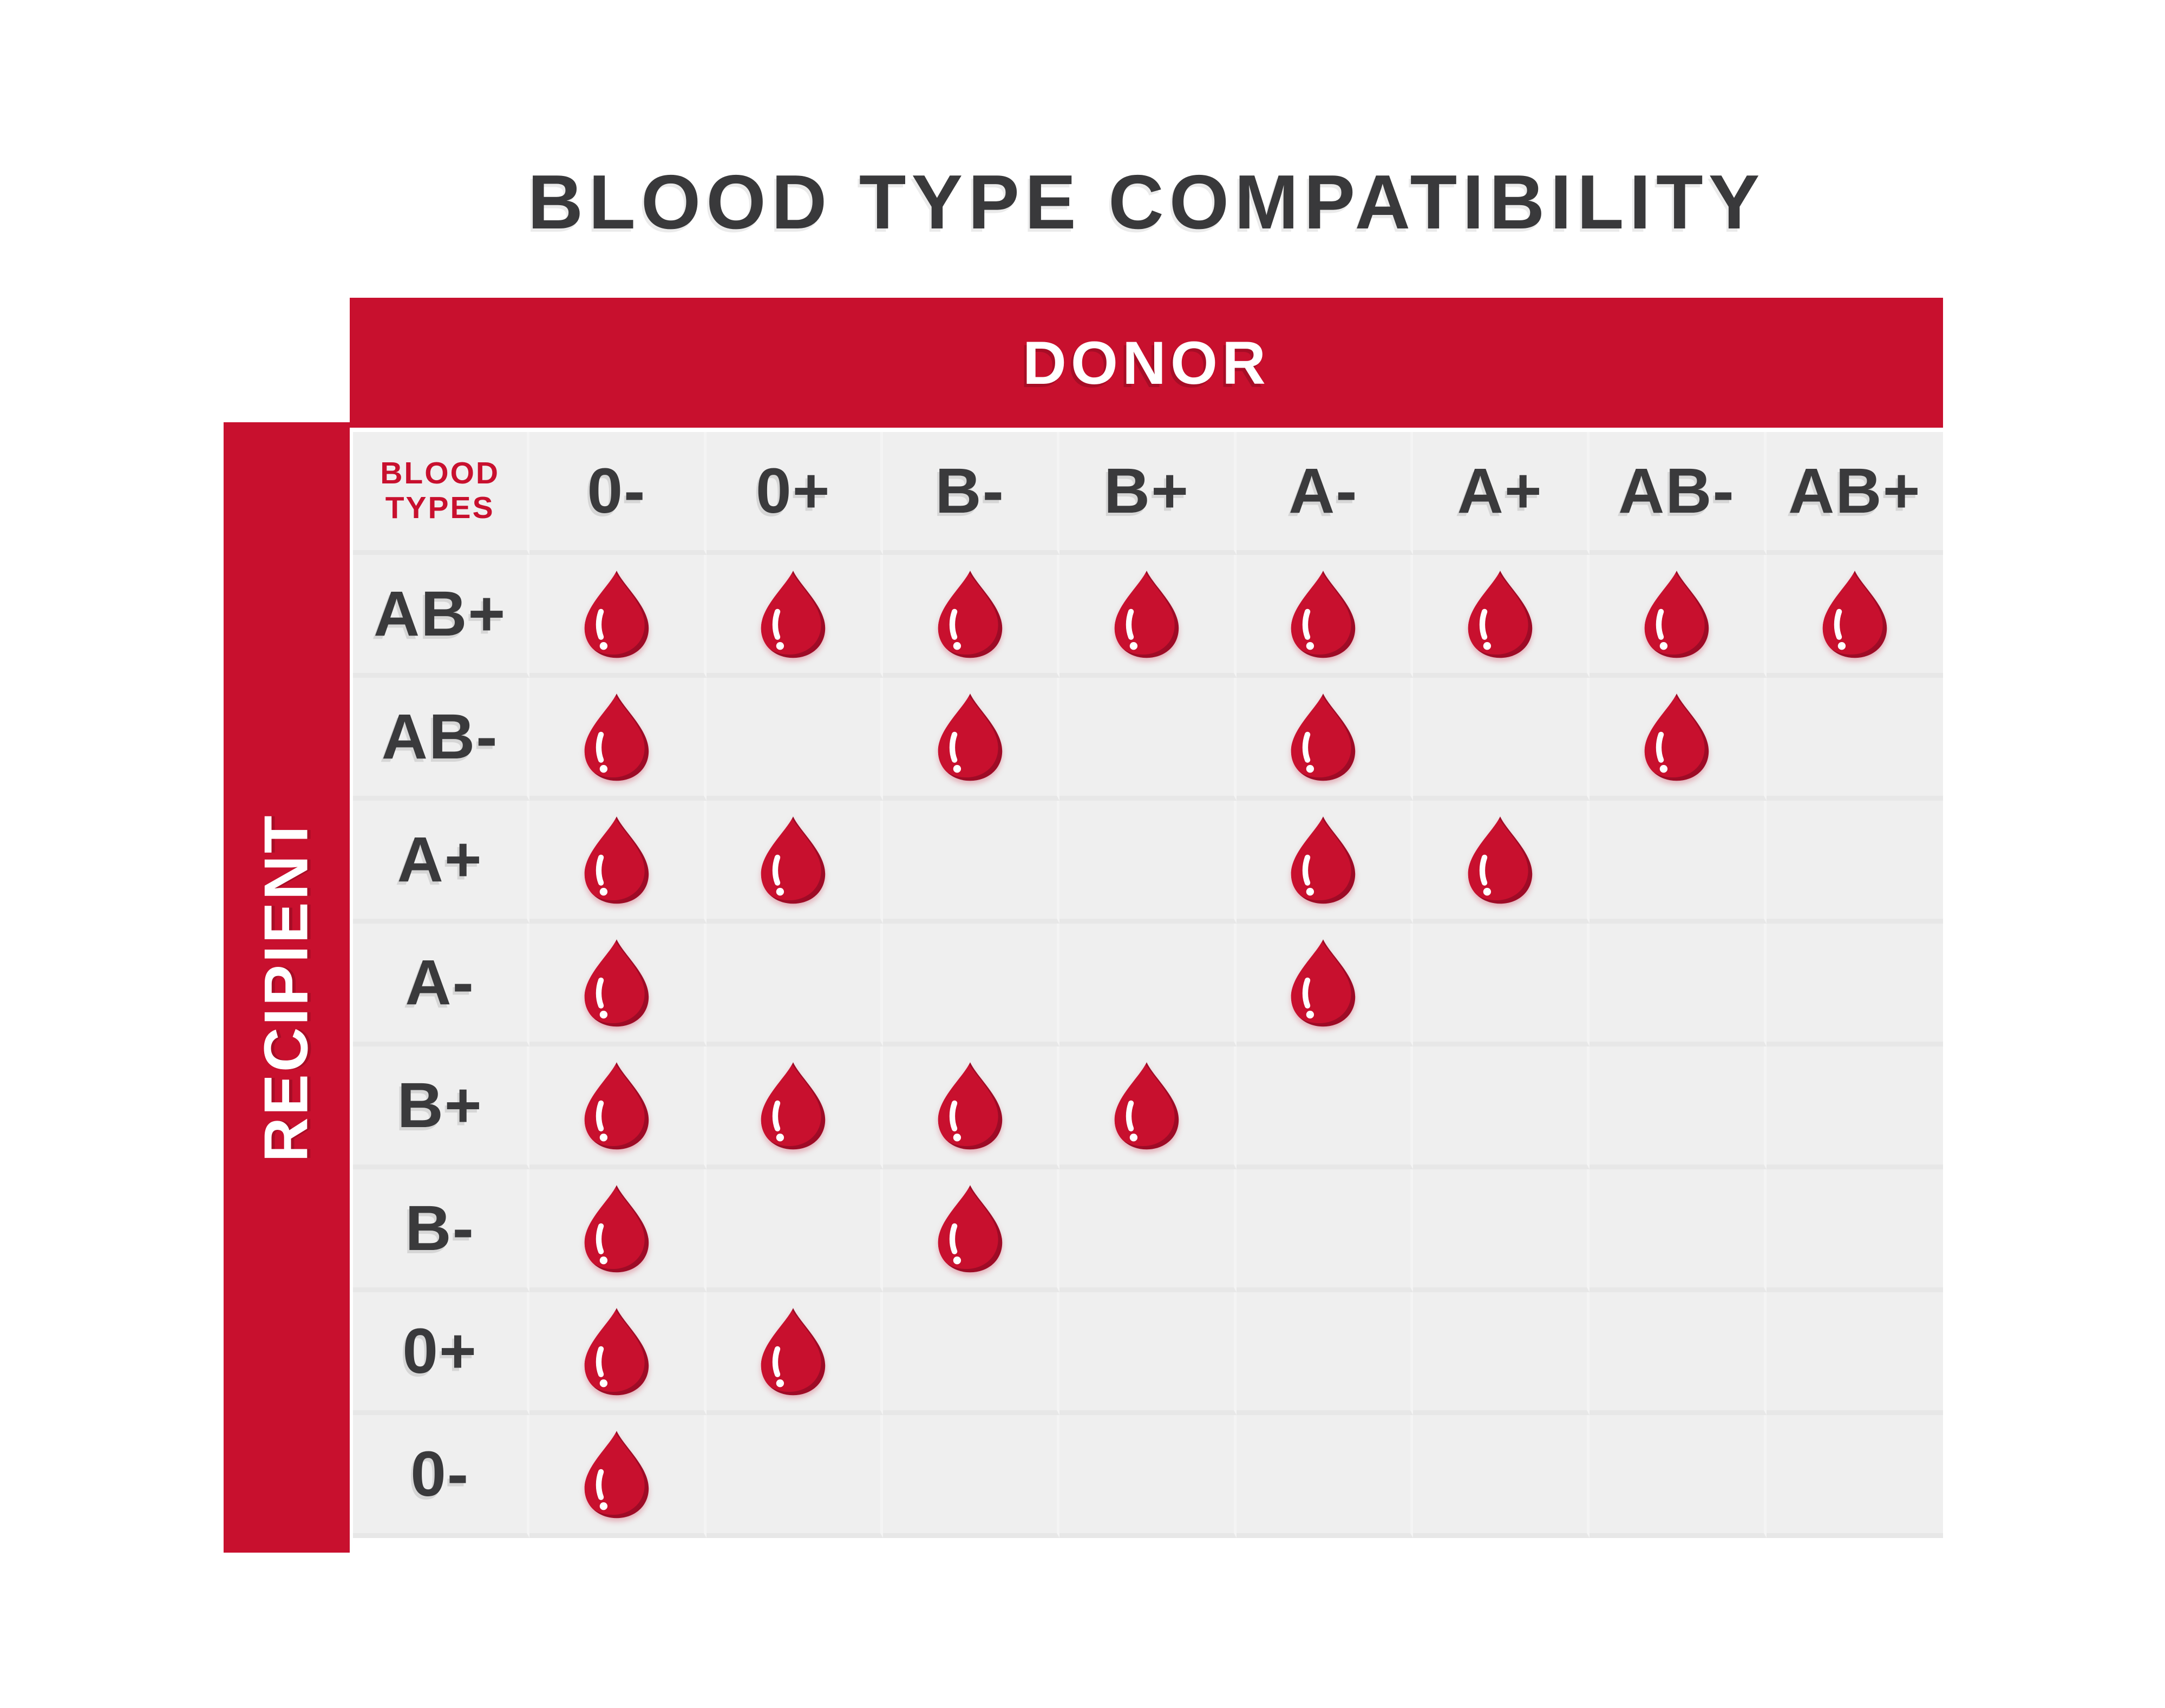 The width and height of the screenshot is (2165, 1708). Describe the element at coordinates (1502, 1230) in the screenshot. I see `matrix-cell-b--from-a+` at that location.